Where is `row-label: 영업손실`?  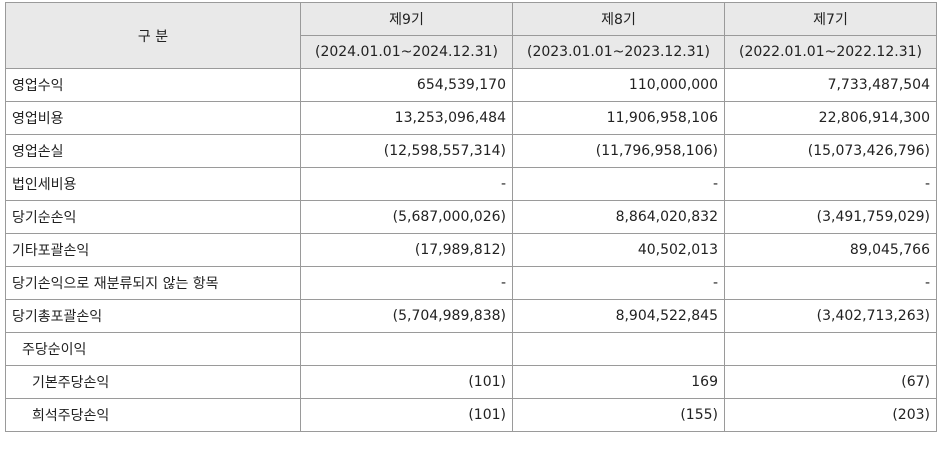 row-label: 영업손실 is located at coordinates (153, 151).